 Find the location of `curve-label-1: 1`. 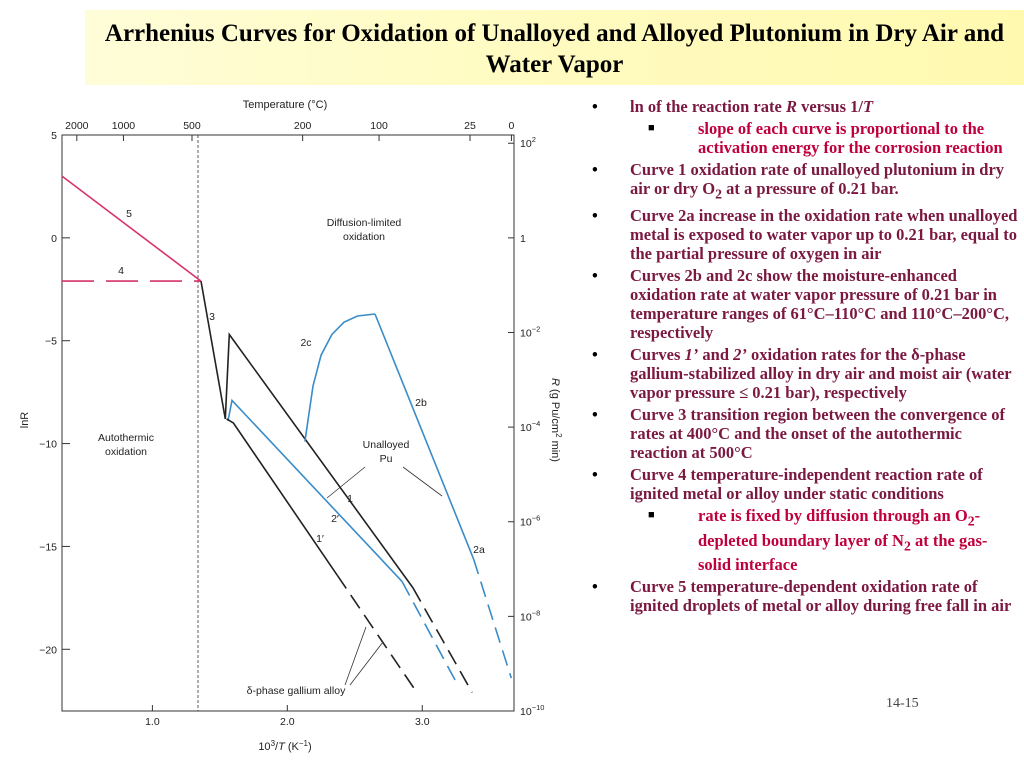

curve-label-1: 1 is located at coordinates (350, 499).